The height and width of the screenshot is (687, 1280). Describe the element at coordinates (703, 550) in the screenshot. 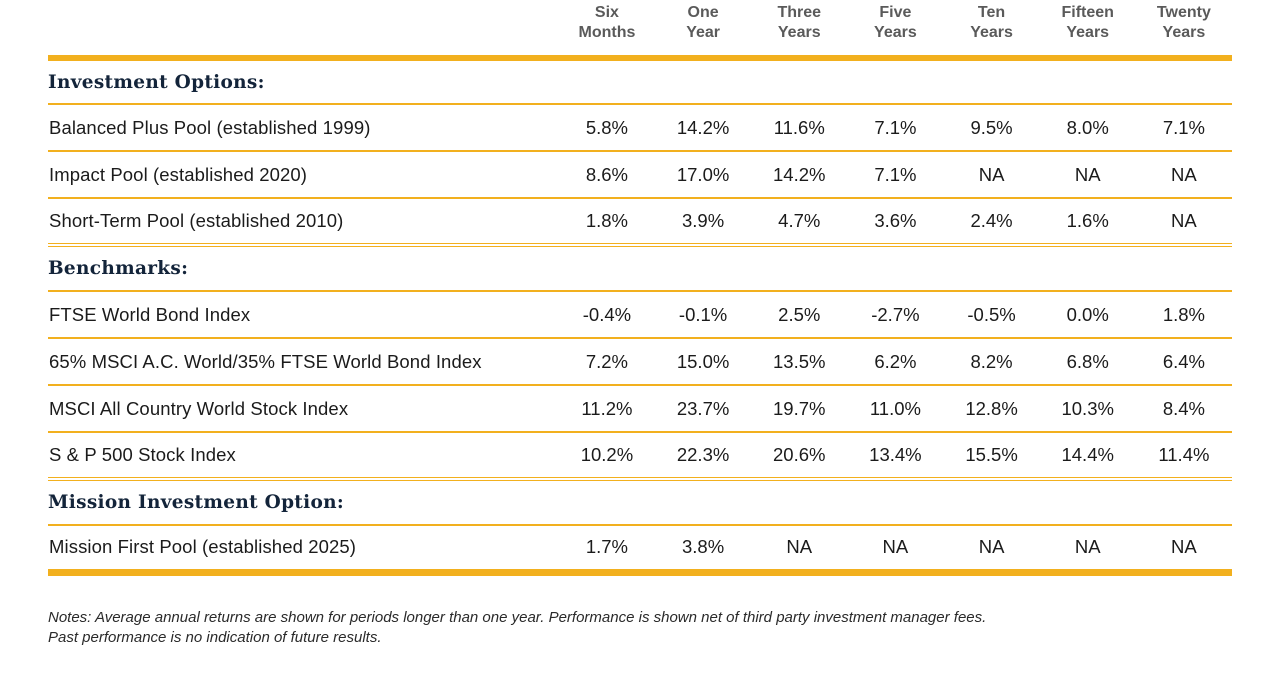

I see `cell-value: 3.8%` at that location.